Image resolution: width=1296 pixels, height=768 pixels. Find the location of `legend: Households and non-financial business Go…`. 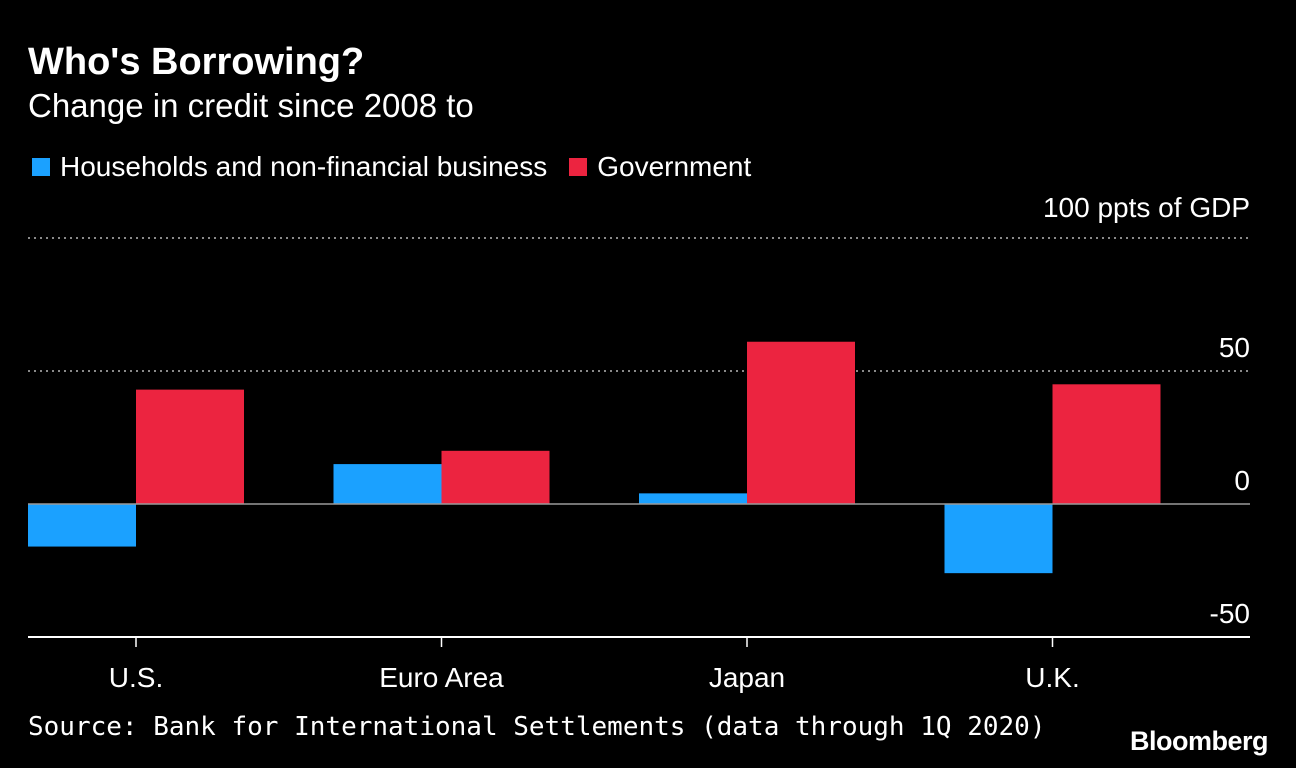

legend: Households and non-financial business Go… is located at coordinates (402, 167).